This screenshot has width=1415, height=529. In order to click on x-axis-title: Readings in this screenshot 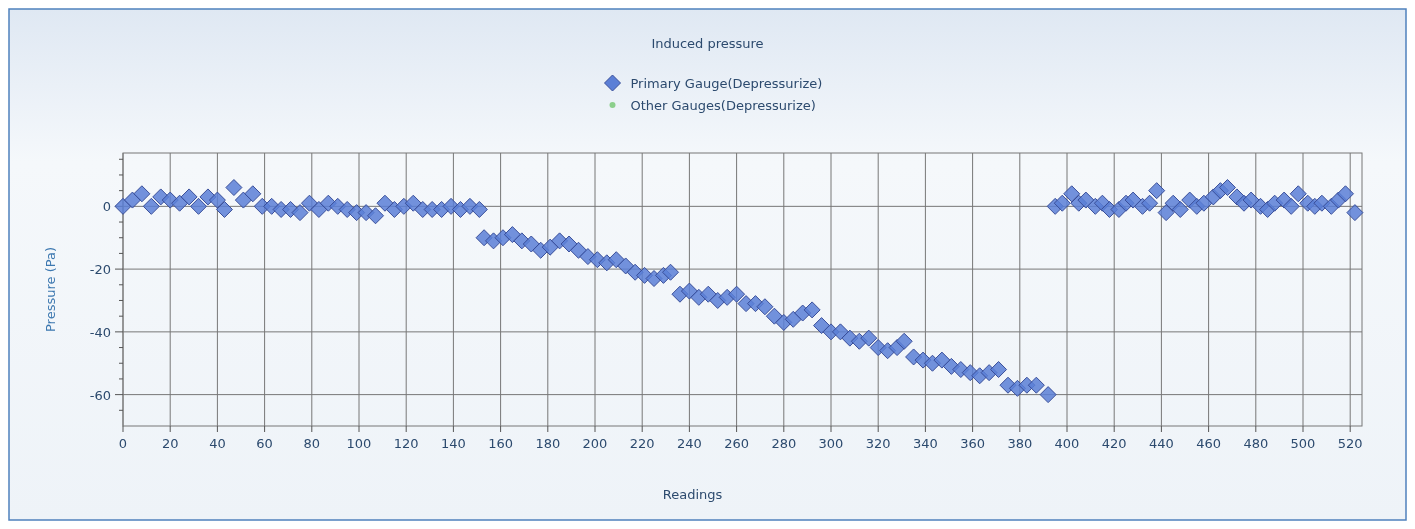, I will do `click(692, 494)`.